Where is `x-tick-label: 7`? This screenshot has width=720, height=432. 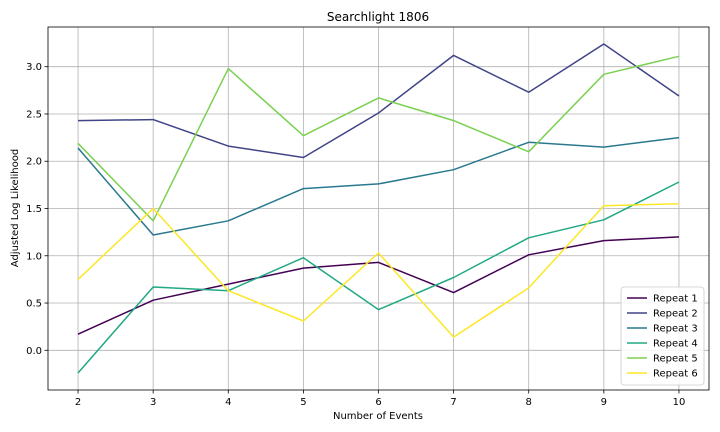
x-tick-label: 7 is located at coordinates (453, 402).